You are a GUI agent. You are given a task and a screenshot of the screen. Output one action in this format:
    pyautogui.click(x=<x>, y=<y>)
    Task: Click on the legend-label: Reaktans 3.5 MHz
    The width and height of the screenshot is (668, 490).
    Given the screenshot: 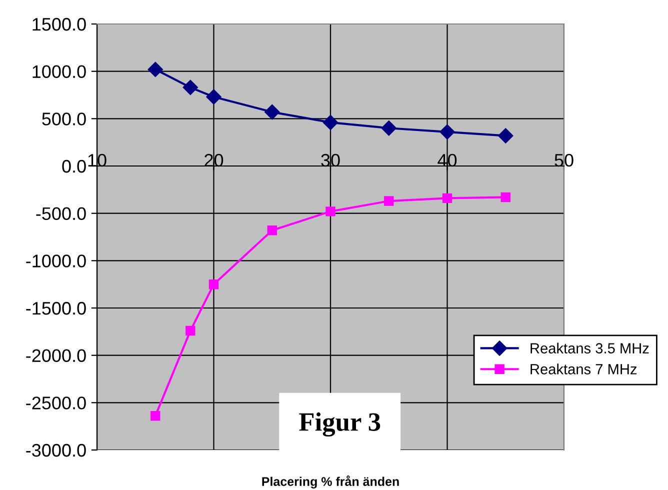 What is the action you would take?
    pyautogui.click(x=589, y=348)
    